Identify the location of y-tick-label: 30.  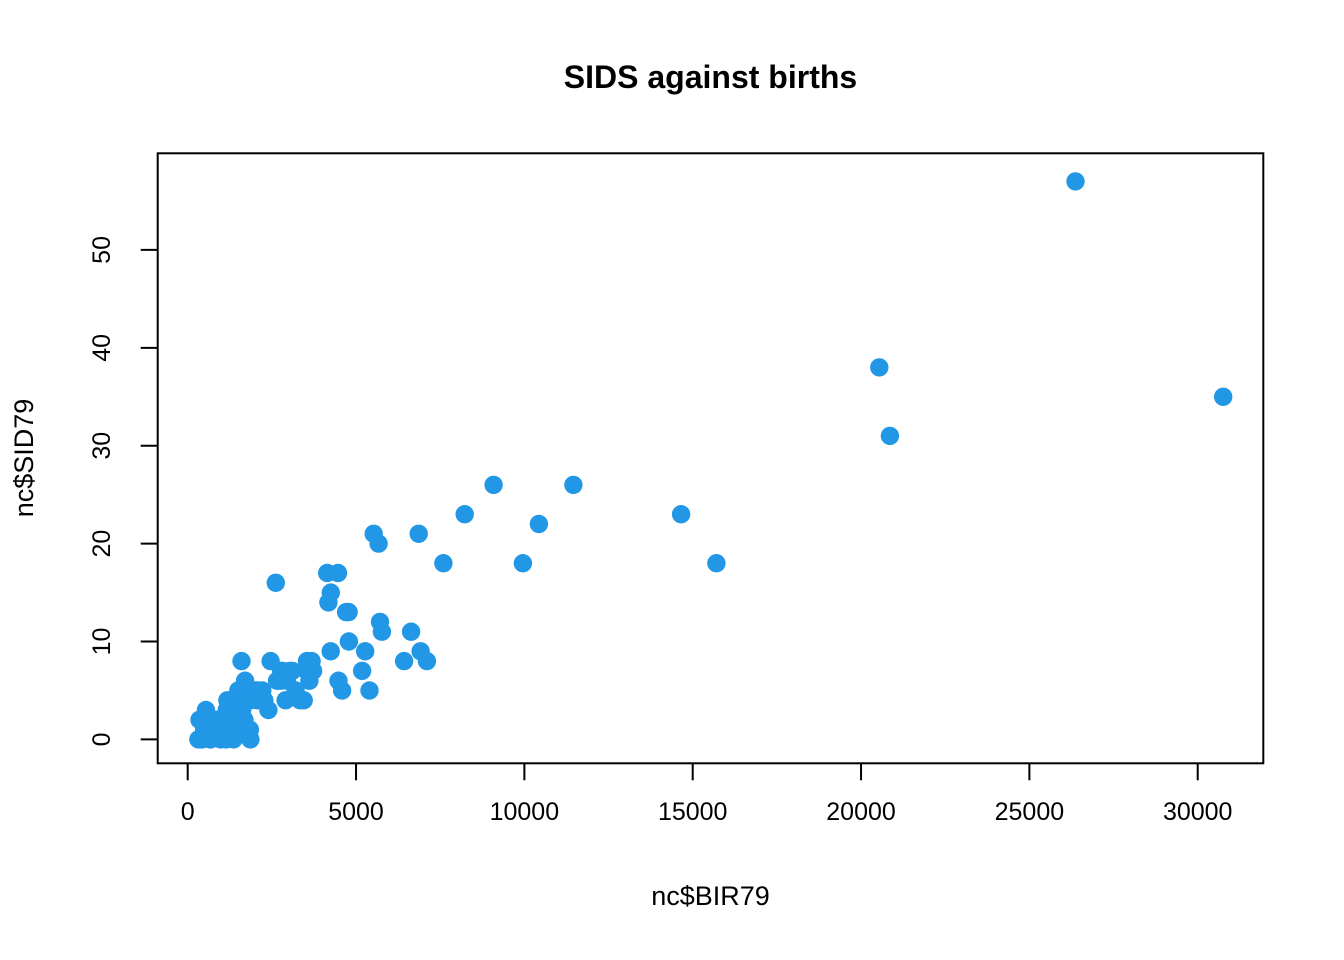
(102, 446).